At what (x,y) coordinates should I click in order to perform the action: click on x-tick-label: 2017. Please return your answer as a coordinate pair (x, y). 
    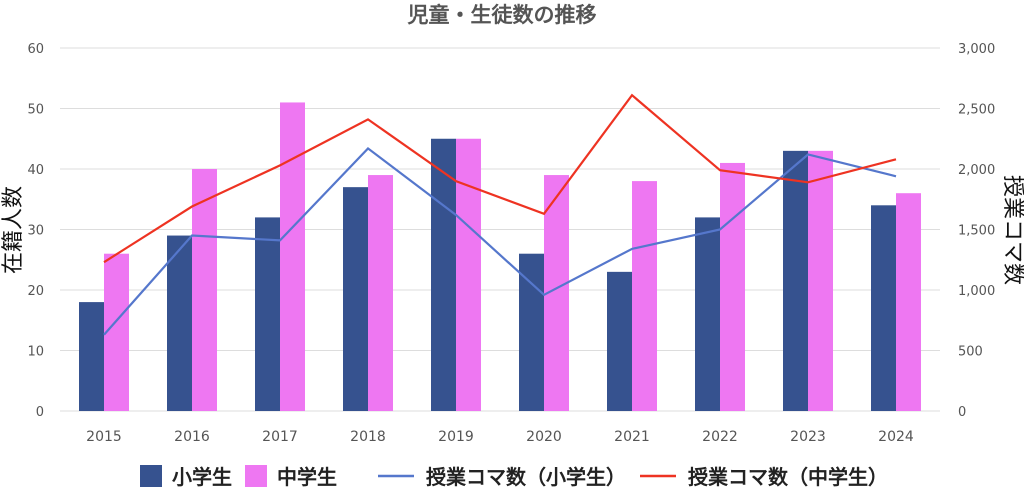
    Looking at the image, I should click on (280, 437).